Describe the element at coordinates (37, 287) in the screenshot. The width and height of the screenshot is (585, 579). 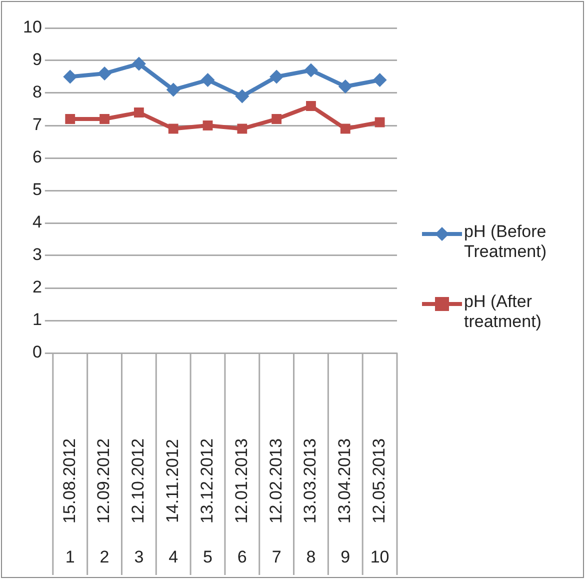
I see `y-tick-label: 2` at that location.